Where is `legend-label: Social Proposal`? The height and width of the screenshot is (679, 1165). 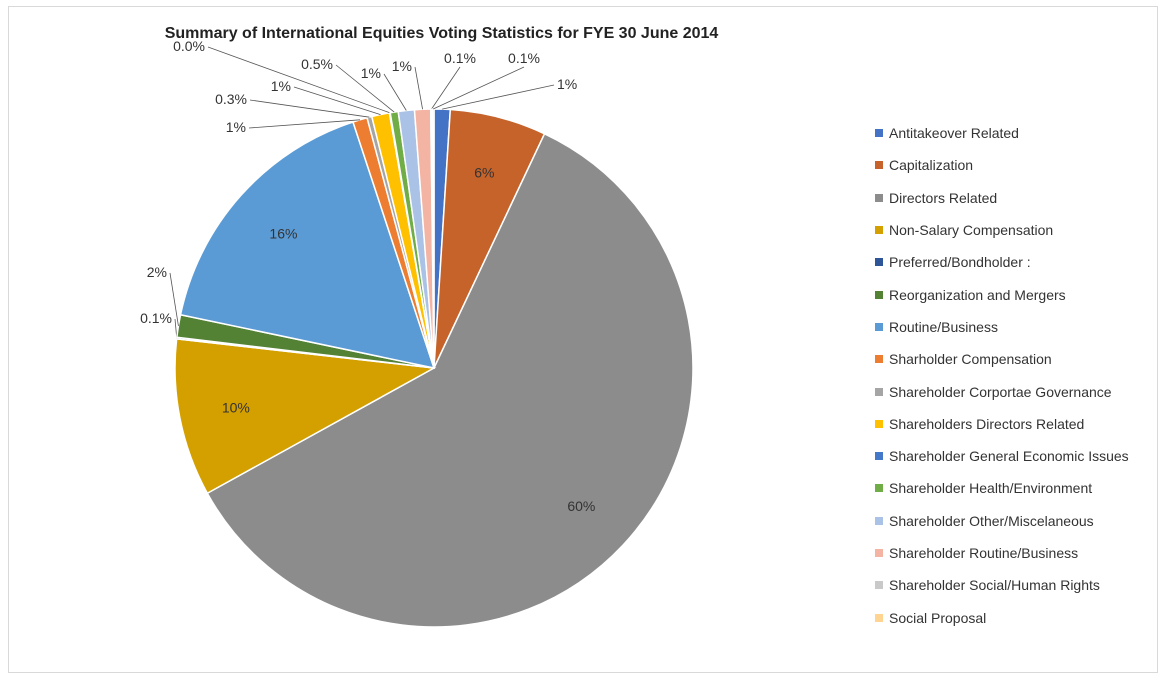
legend-label: Social Proposal is located at coordinates (938, 617).